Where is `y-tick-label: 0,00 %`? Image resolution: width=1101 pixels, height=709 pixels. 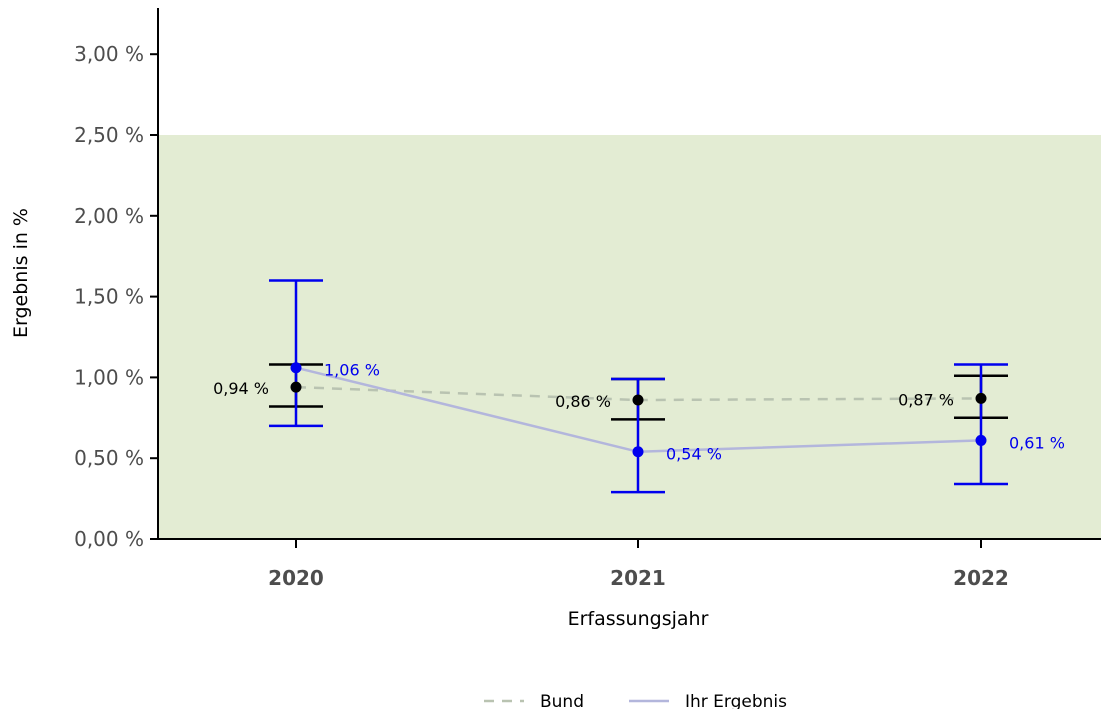
y-tick-label: 0,00 % is located at coordinates (109, 539).